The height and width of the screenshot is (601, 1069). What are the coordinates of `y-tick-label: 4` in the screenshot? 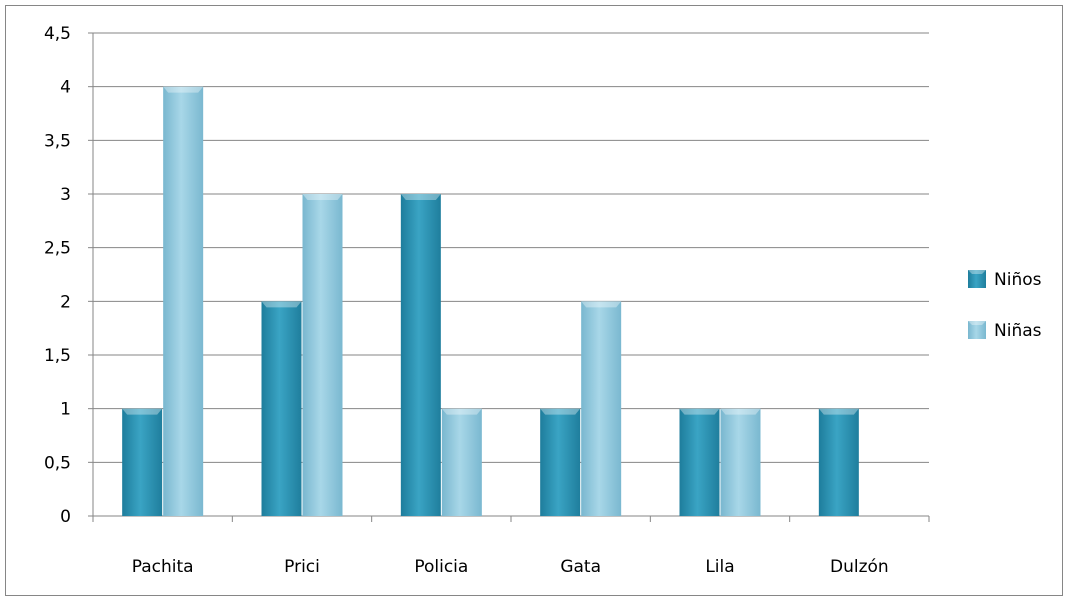 It's located at (65, 88).